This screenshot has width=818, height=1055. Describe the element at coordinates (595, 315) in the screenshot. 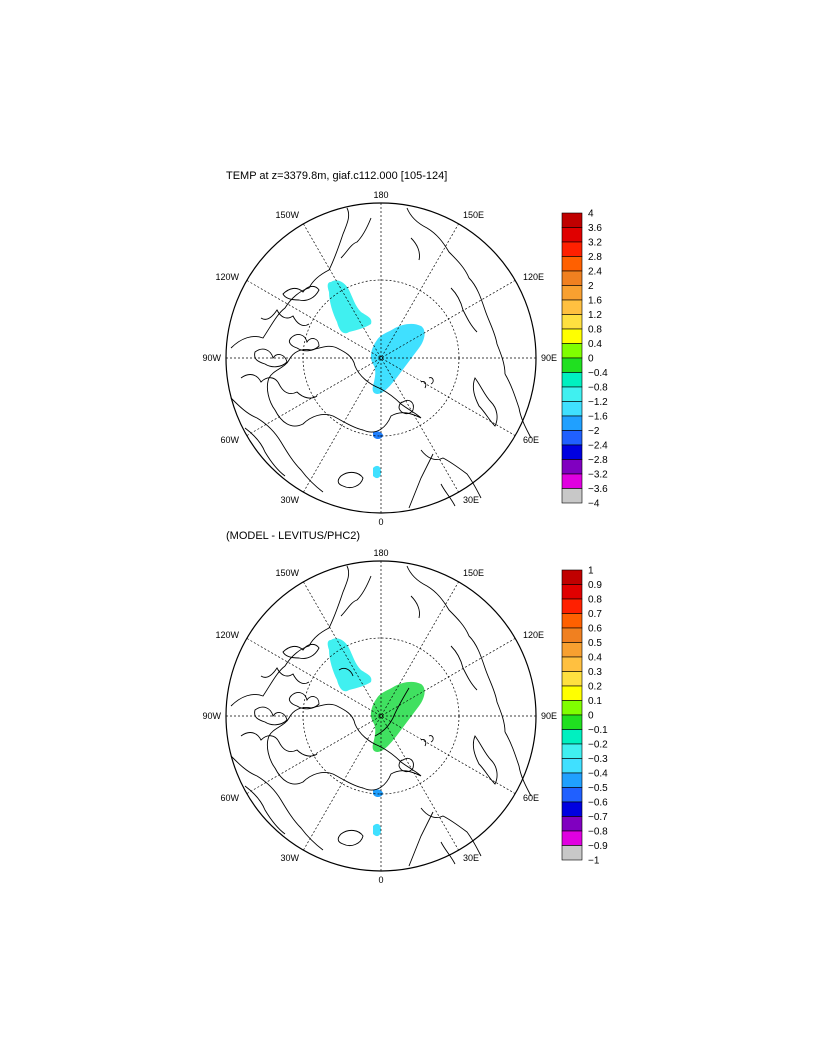

I see `colorbar-tick-label: 1.2` at that location.